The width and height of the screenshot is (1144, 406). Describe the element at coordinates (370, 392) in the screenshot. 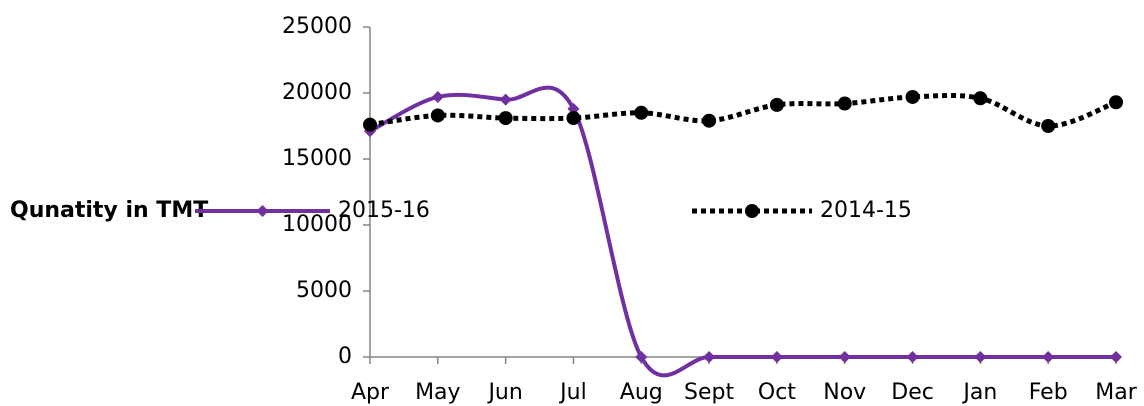

I see `x-tick-label: Apr` at that location.